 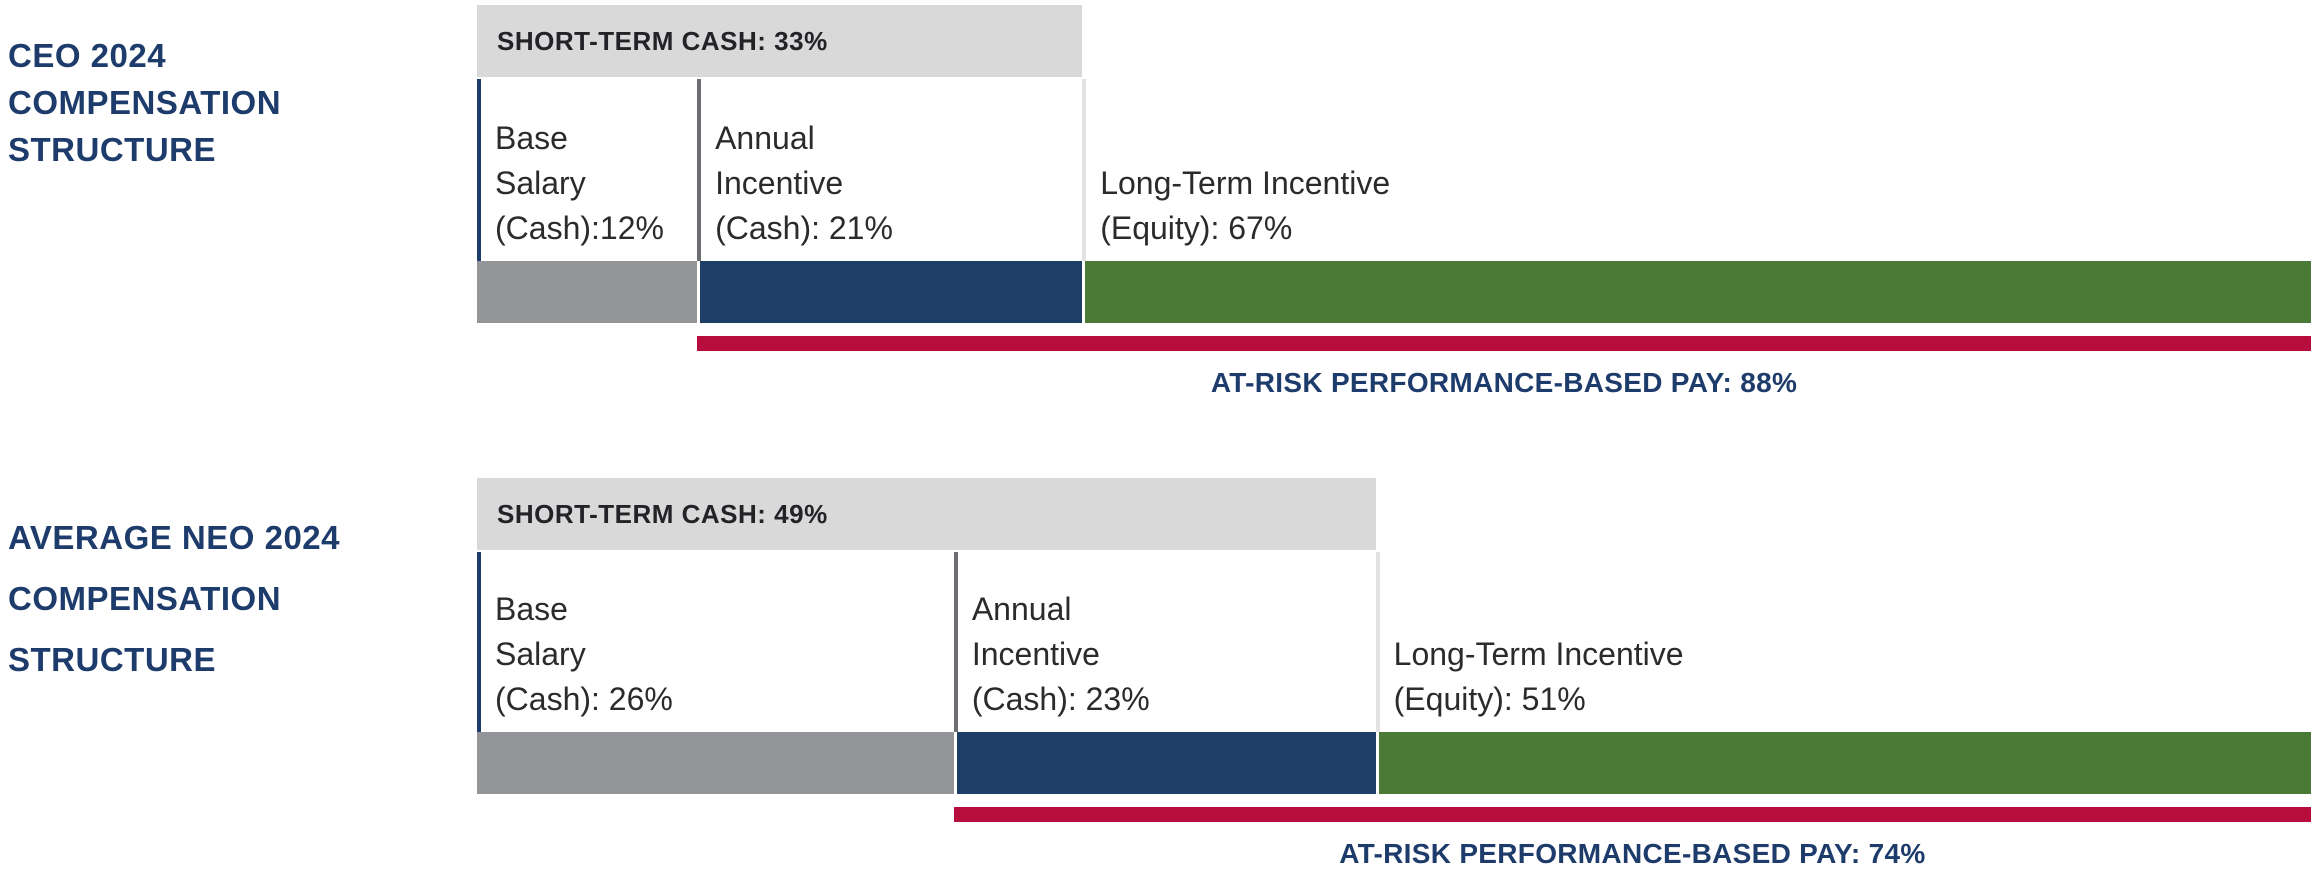 I want to click on chart-title-neo: AVERAGE NEO 2024 COMPENSATION STRUCTURE, so click(x=228, y=598).